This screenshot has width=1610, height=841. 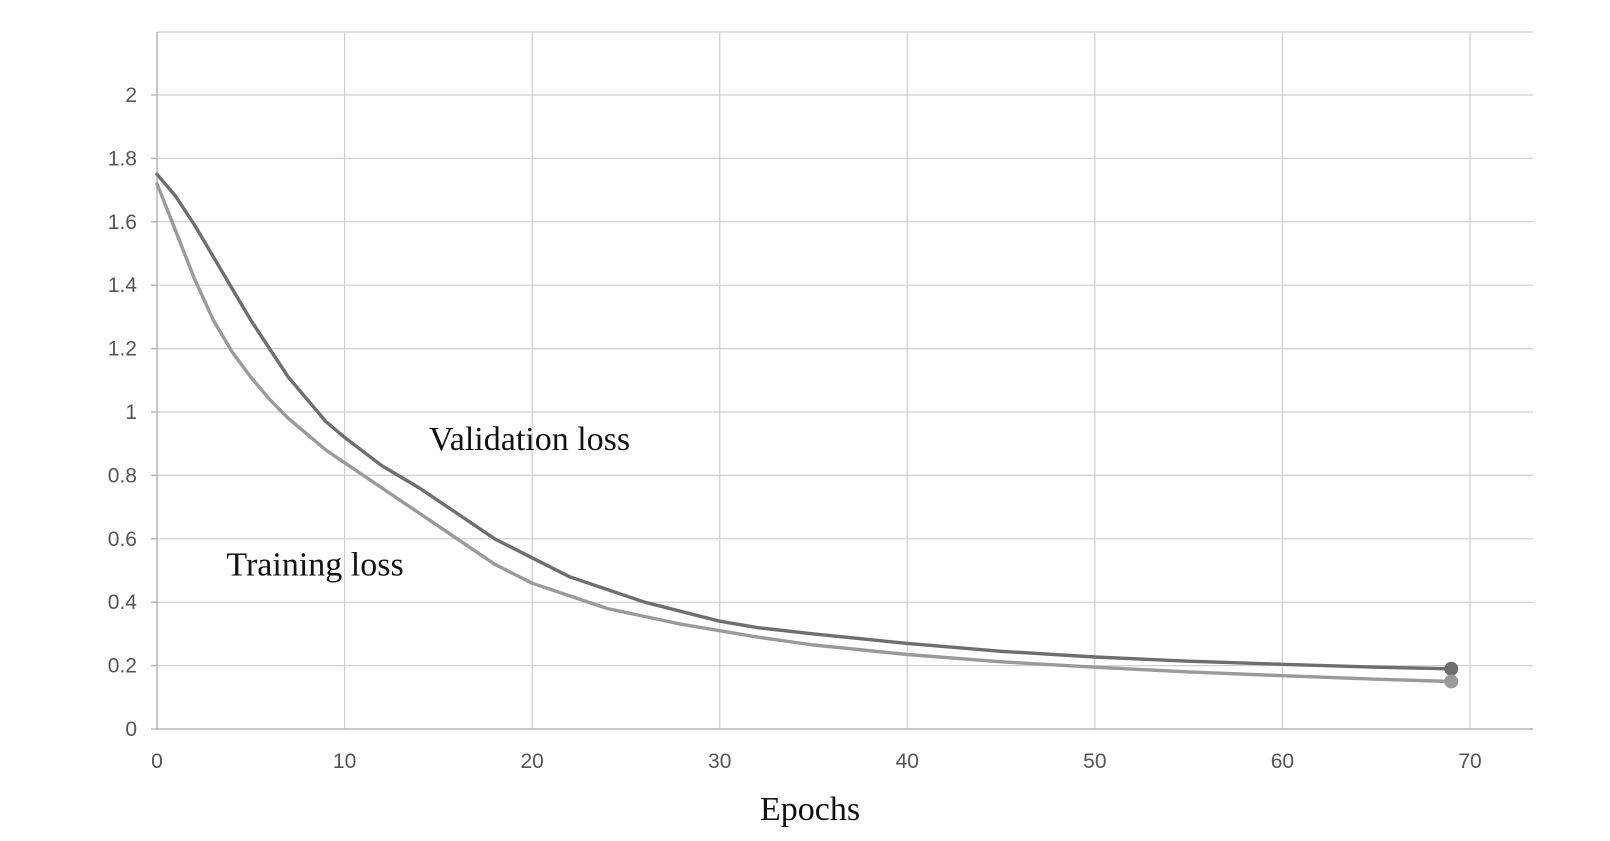 I want to click on series-end-marker-validation, so click(x=1451, y=668).